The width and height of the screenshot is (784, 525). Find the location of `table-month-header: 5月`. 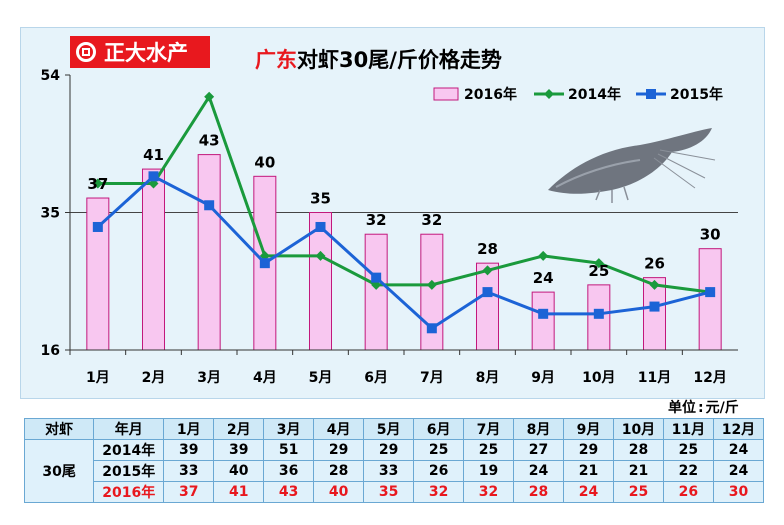

table-month-header: 5月 is located at coordinates (389, 429).